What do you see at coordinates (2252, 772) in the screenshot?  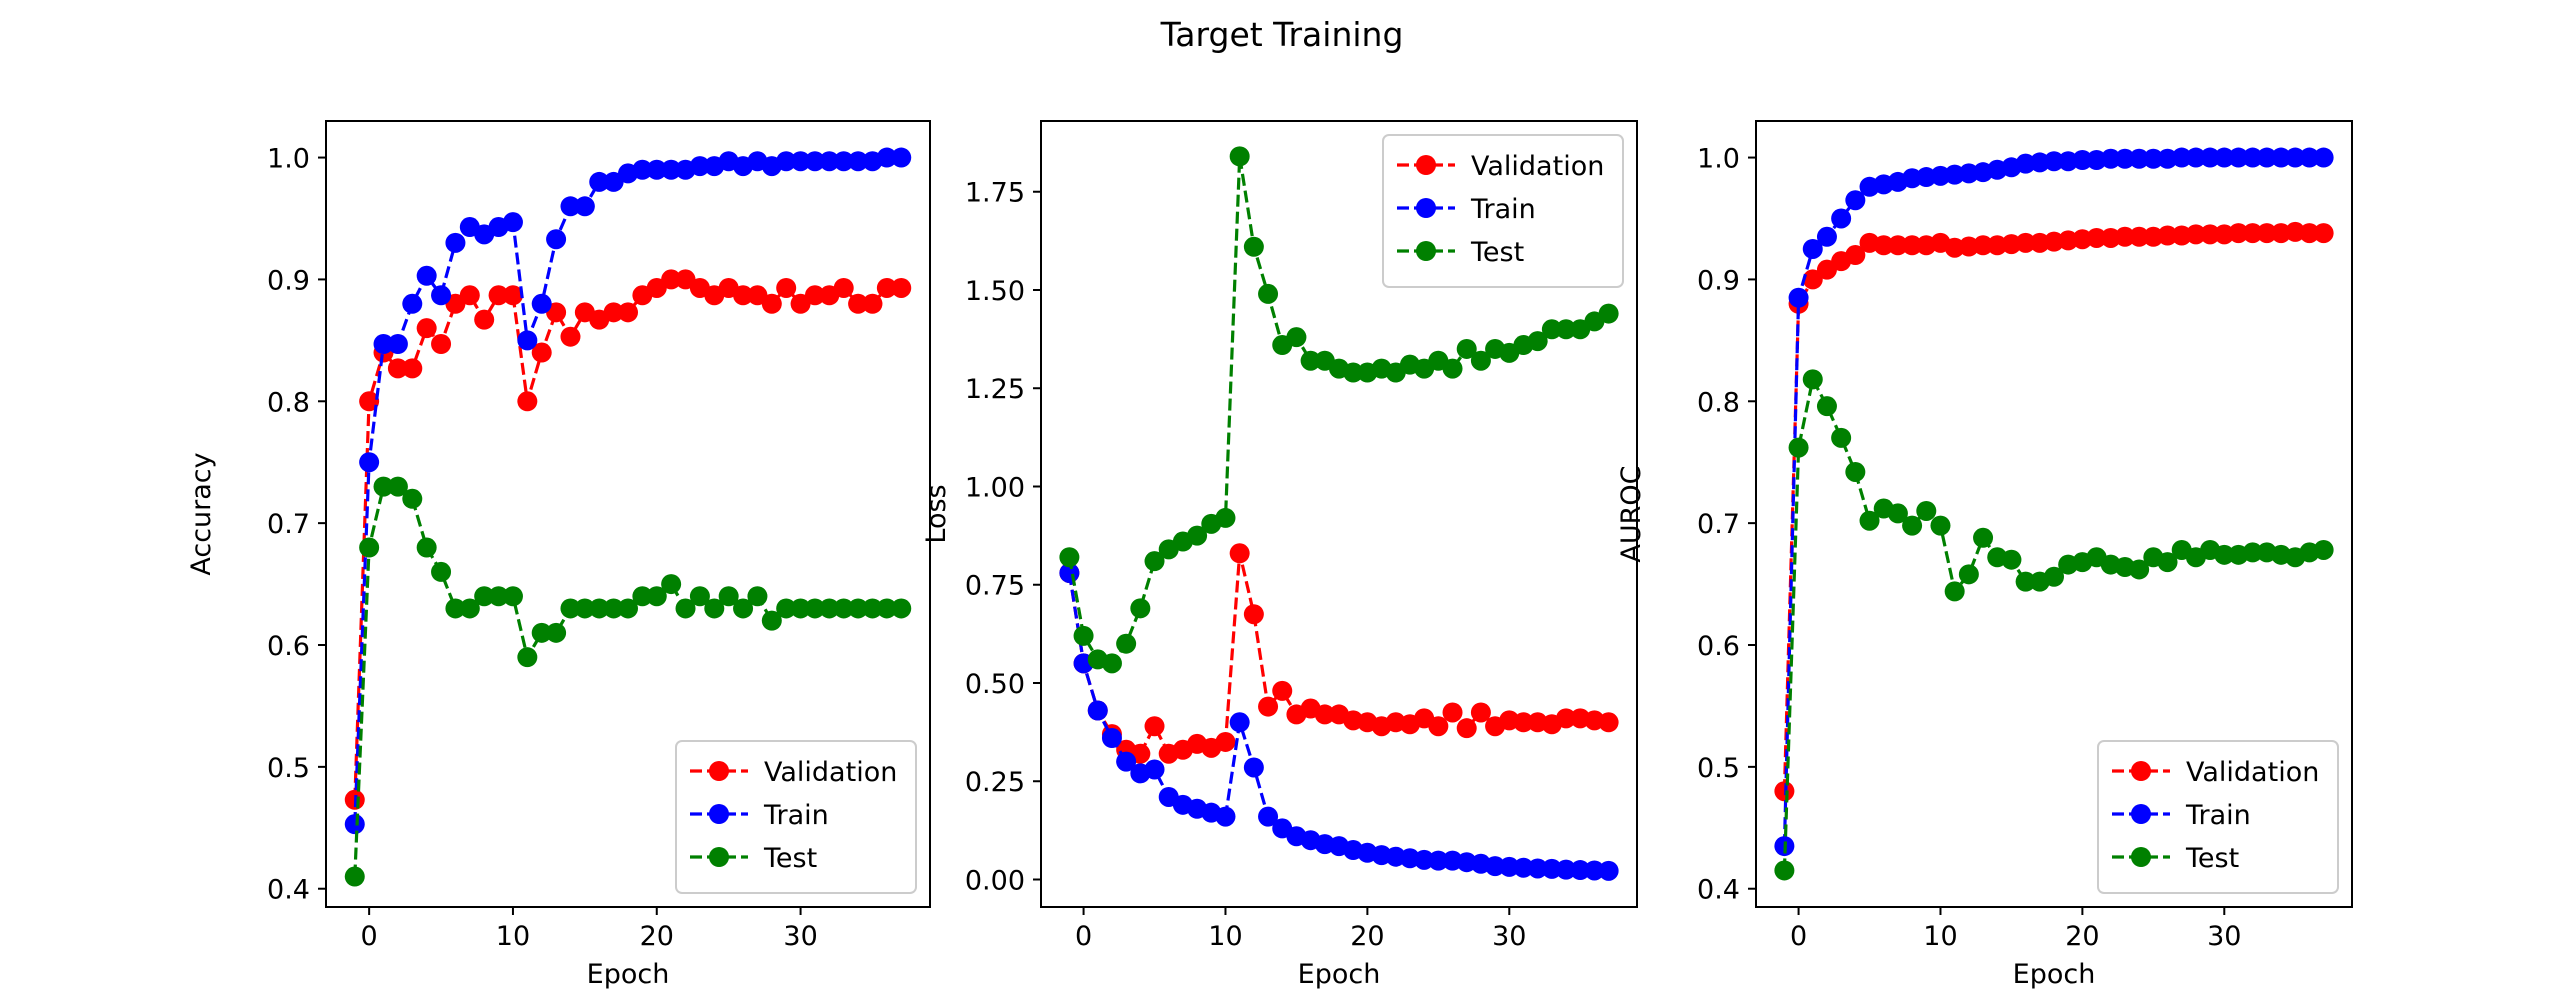 I see `legend-label: Validation` at bounding box center [2252, 772].